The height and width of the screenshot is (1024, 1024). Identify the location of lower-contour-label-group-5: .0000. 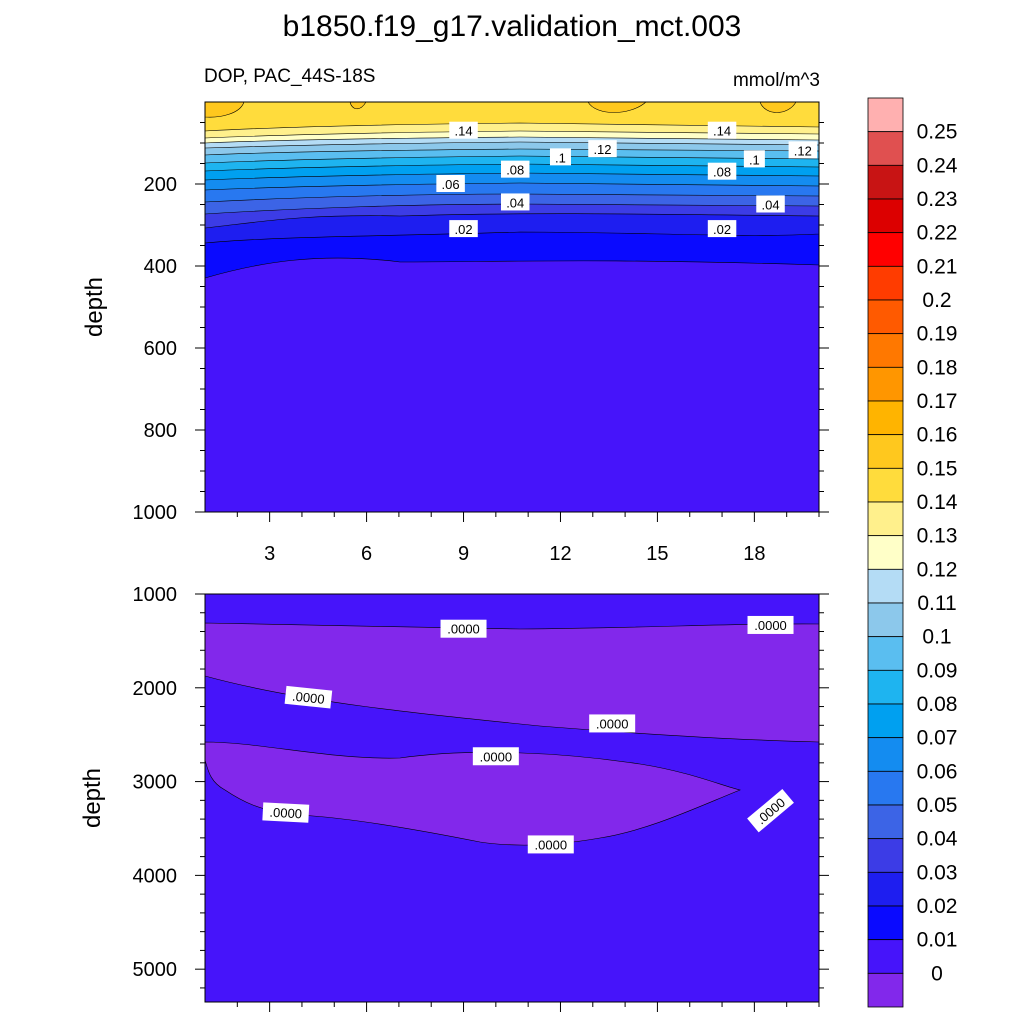
(286, 812).